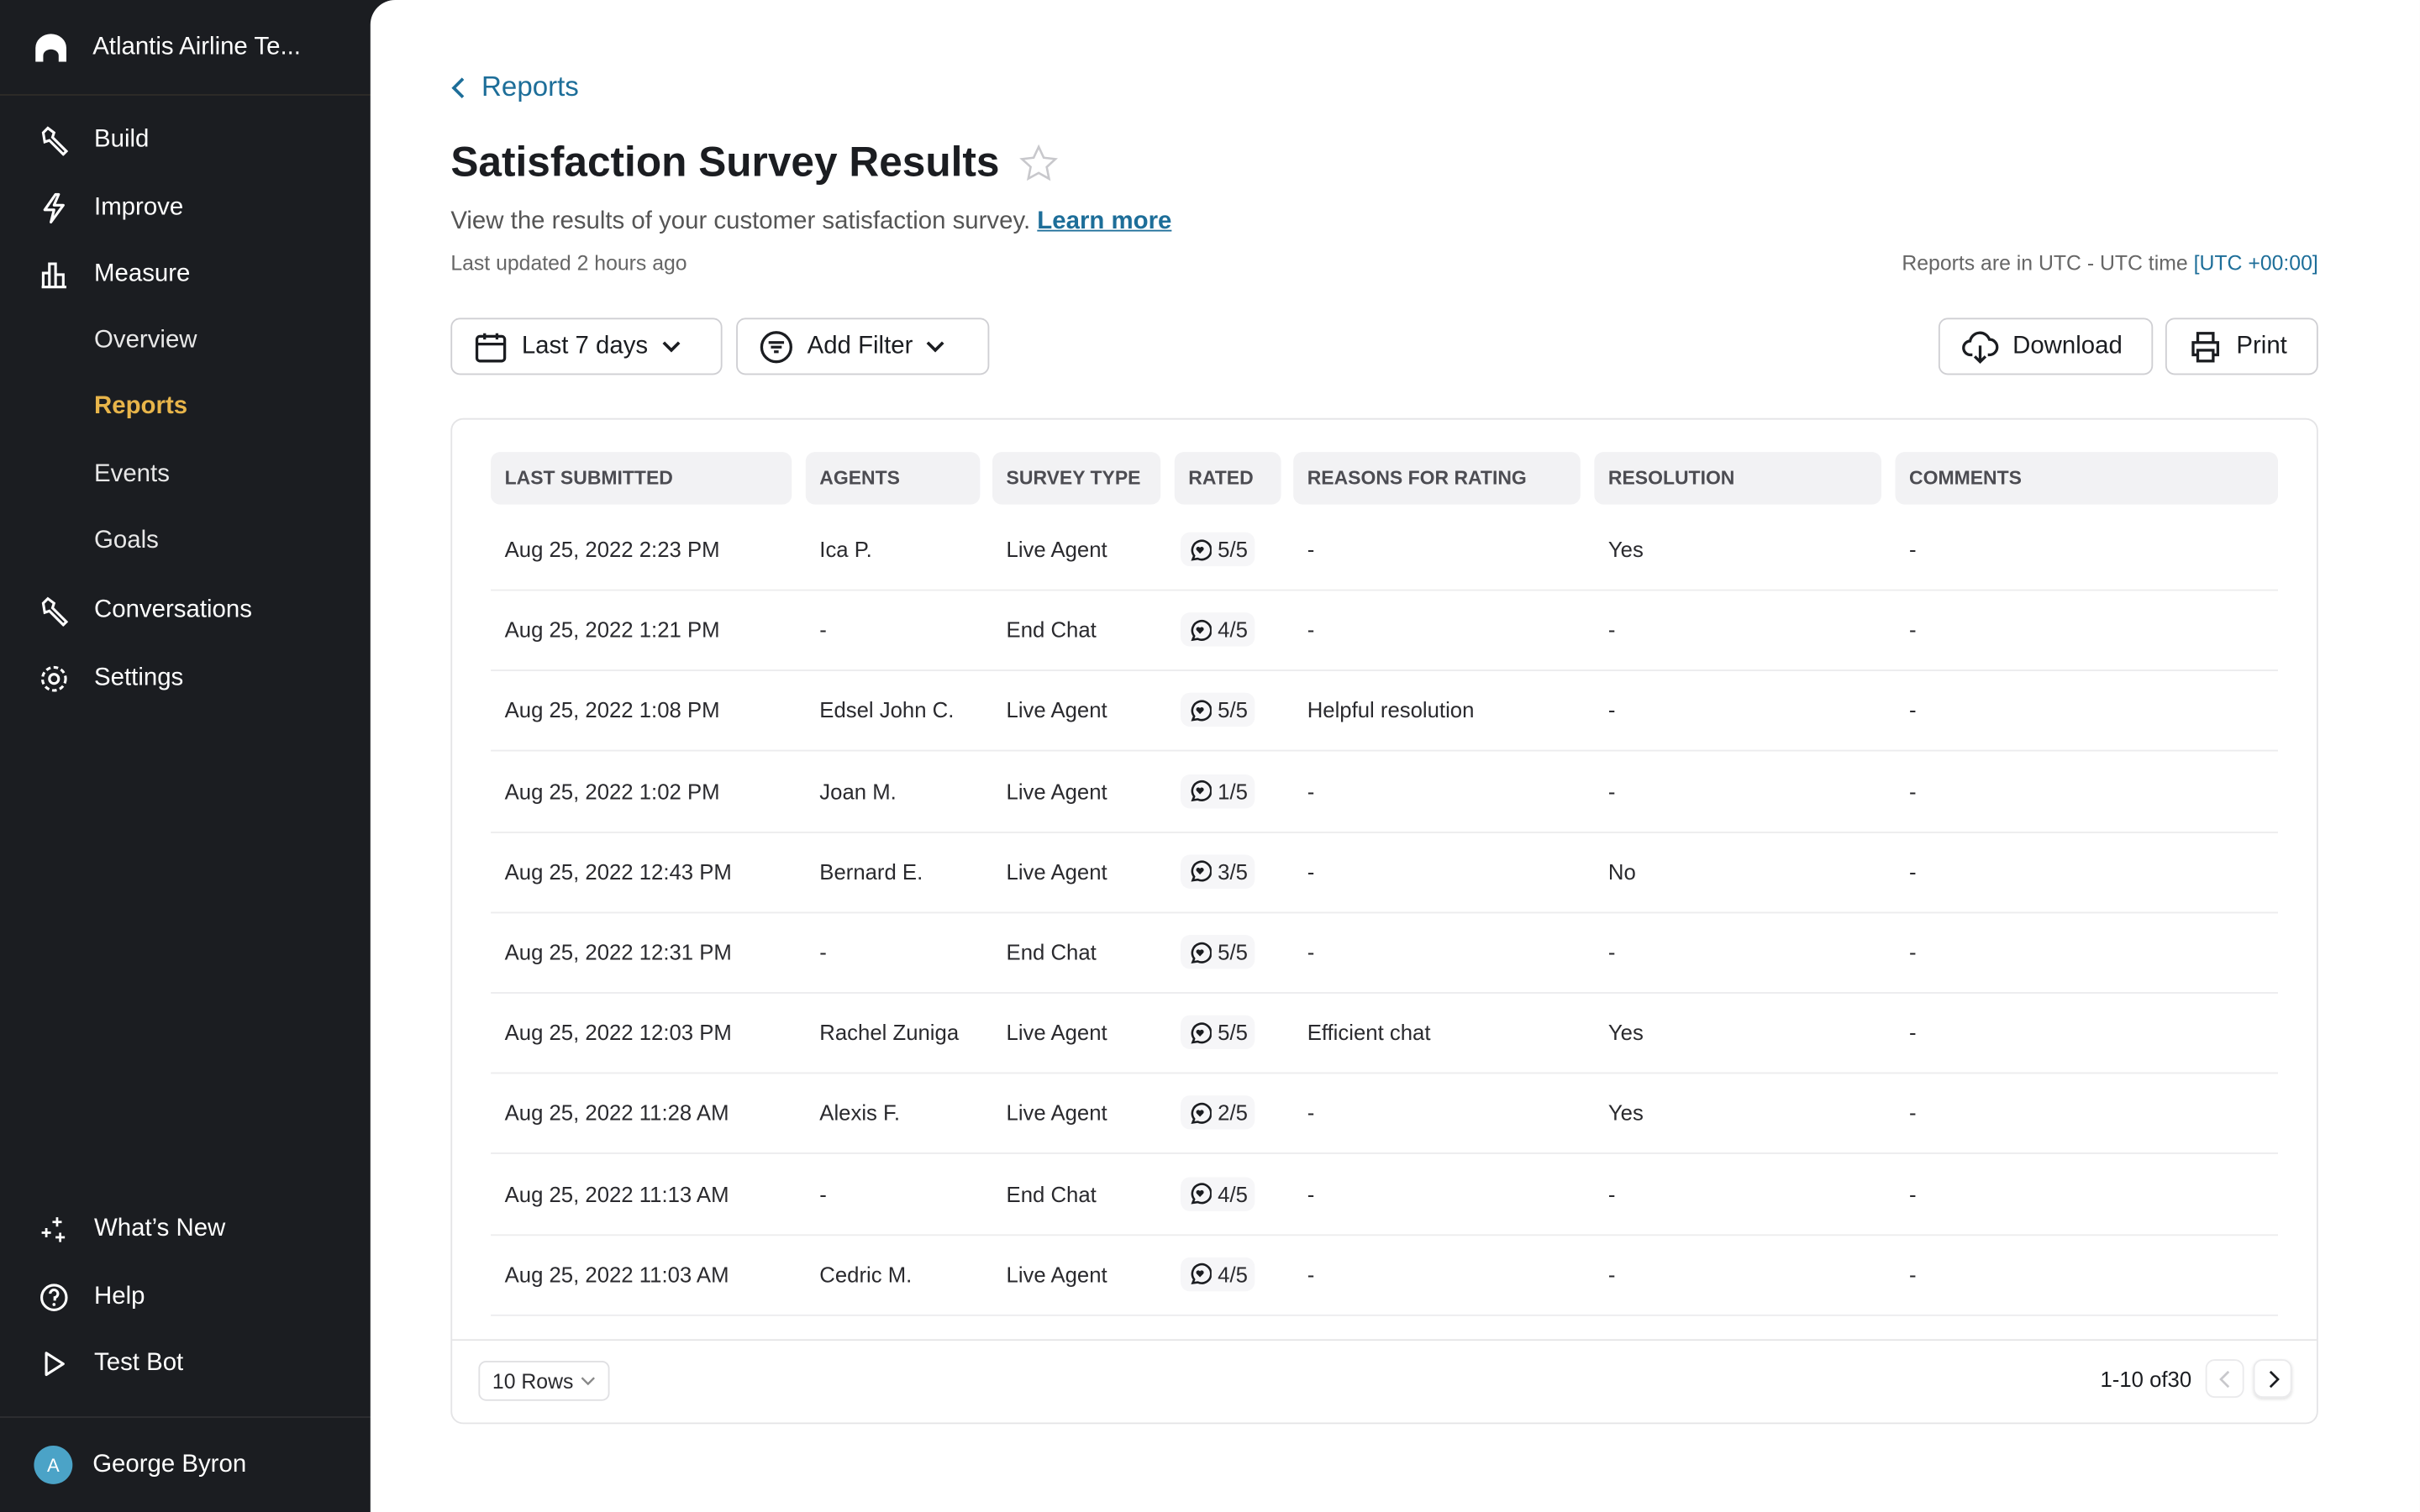 This screenshot has height=1512, width=2420. I want to click on download-button: Download, so click(2046, 346).